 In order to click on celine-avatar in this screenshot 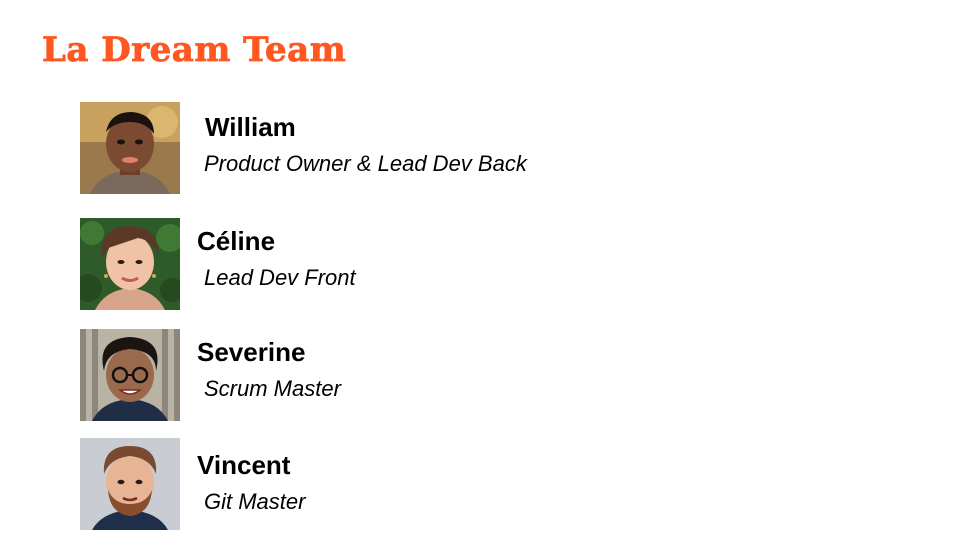, I will do `click(130, 264)`.